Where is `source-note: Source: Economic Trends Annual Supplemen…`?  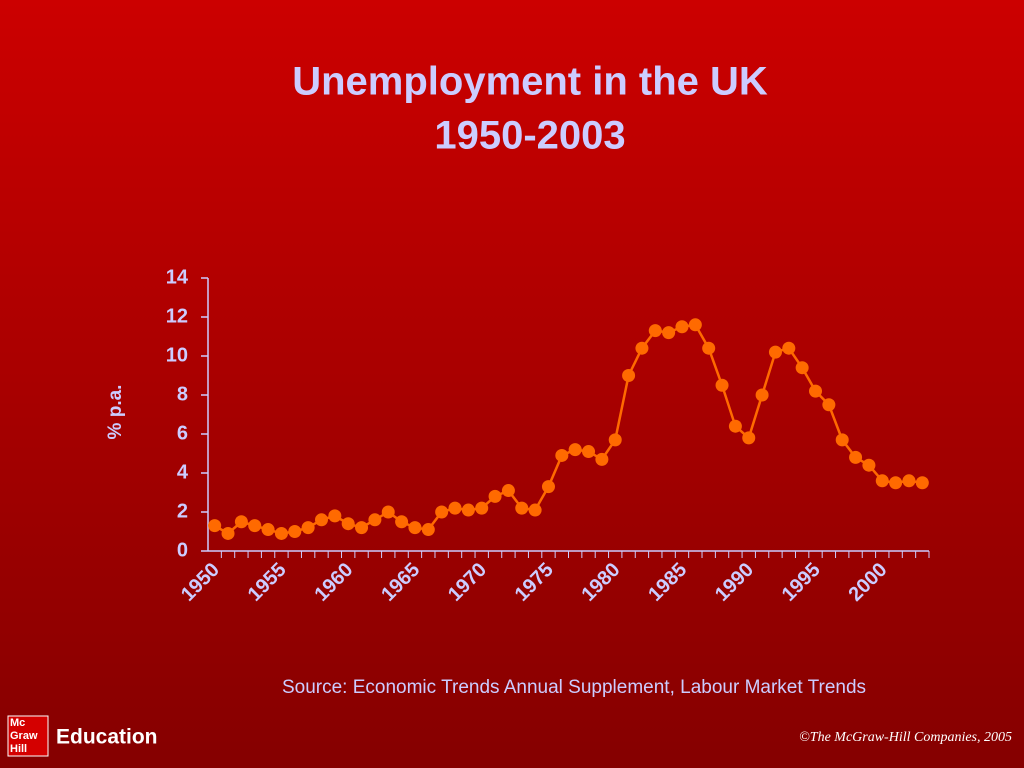
source-note: Source: Economic Trends Annual Supplemen… is located at coordinates (574, 687).